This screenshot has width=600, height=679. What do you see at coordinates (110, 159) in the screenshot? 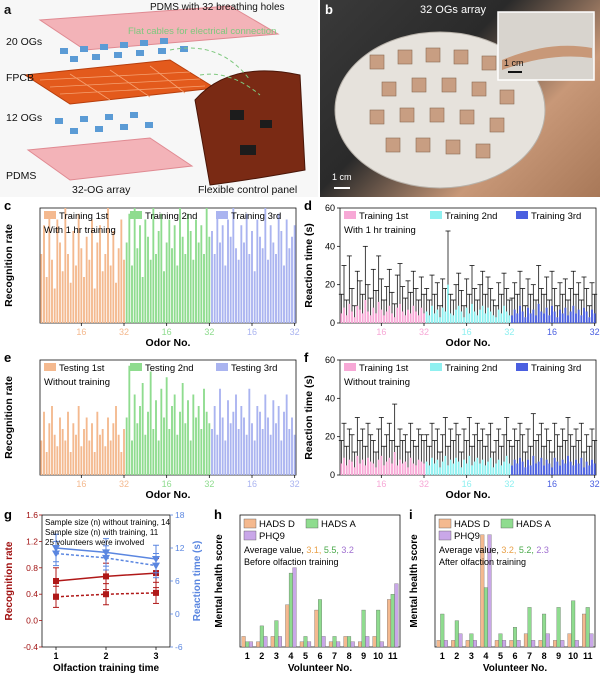
I see `pdms-bottom-layer` at bounding box center [110, 159].